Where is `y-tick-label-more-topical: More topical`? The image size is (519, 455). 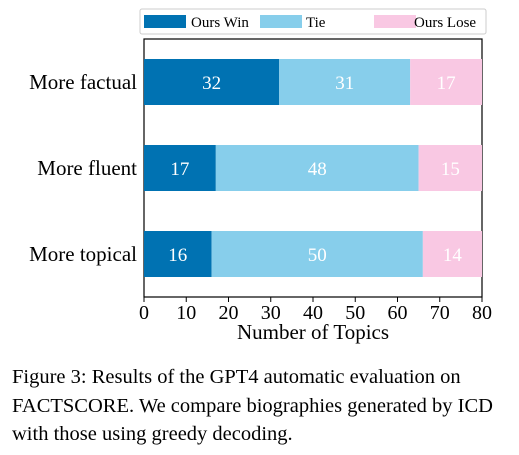
y-tick-label-more-topical: More topical is located at coordinates (83, 254).